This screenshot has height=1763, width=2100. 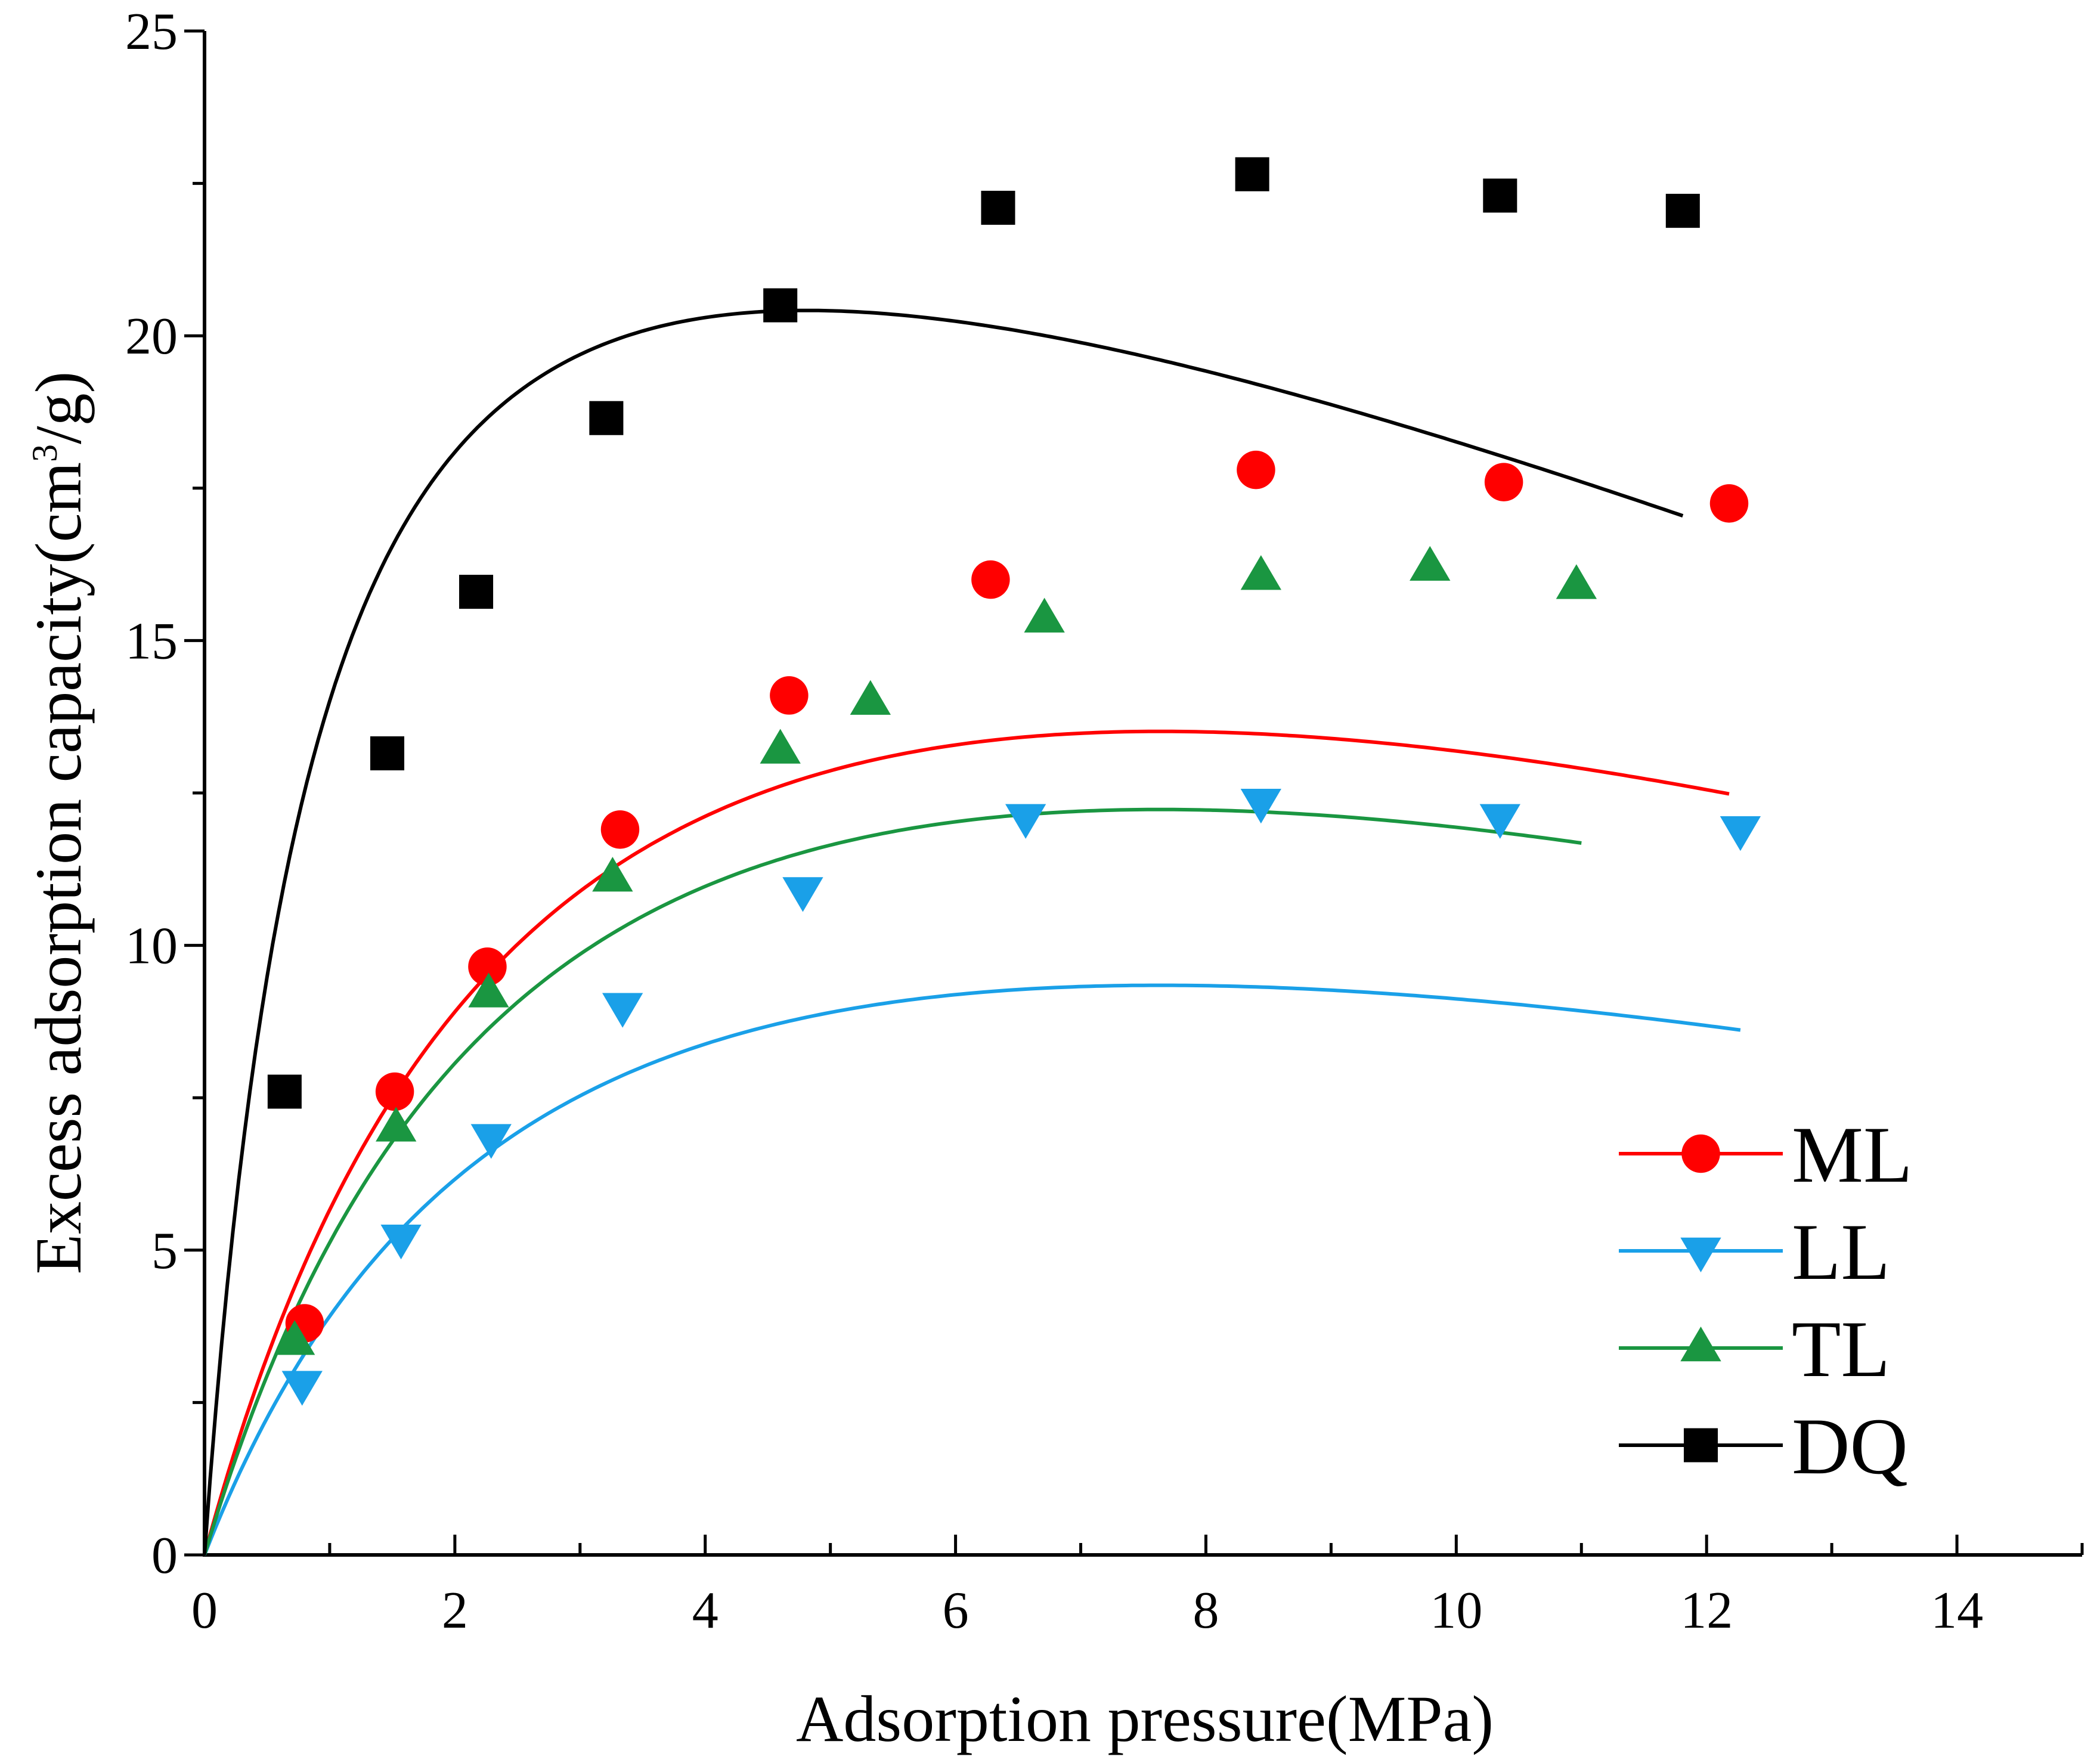 What do you see at coordinates (1145, 1719) in the screenshot?
I see `x-axis-title: Adsorption pressure(MPa)` at bounding box center [1145, 1719].